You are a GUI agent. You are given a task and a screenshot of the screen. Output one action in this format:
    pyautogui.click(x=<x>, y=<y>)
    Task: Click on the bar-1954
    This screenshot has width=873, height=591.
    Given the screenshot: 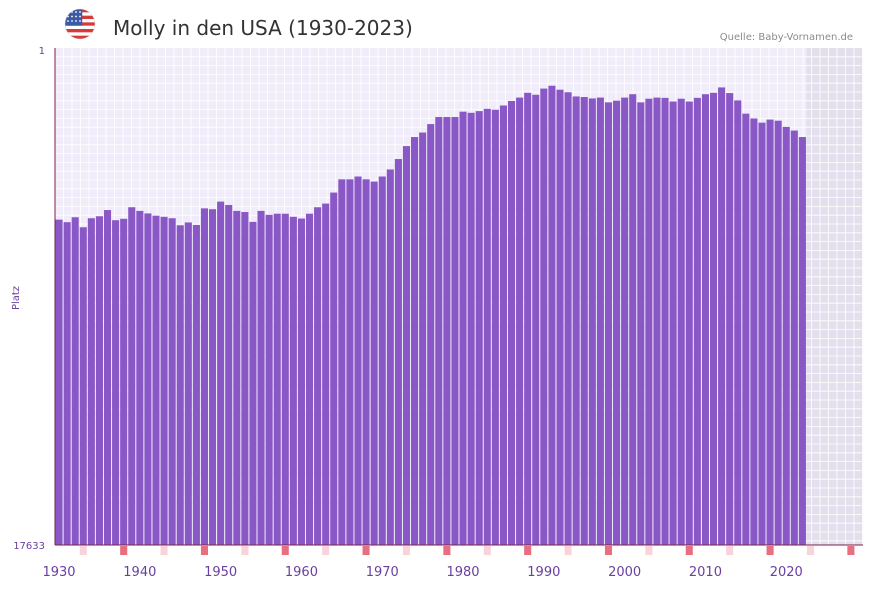 What is the action you would take?
    pyautogui.click(x=253, y=383)
    